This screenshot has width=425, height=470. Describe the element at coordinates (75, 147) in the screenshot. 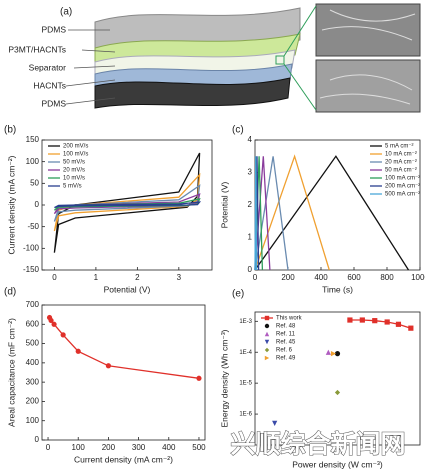

I see `legend-label: 200 mV/s` at that location.